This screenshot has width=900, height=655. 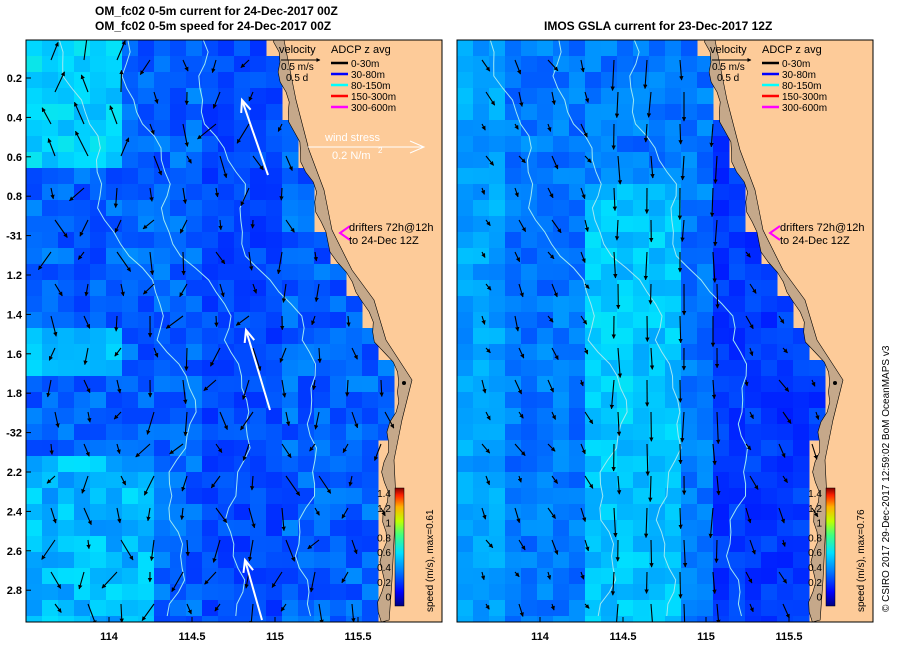 What do you see at coordinates (358, 637) in the screenshot?
I see `x-tick-label: 115.5` at bounding box center [358, 637].